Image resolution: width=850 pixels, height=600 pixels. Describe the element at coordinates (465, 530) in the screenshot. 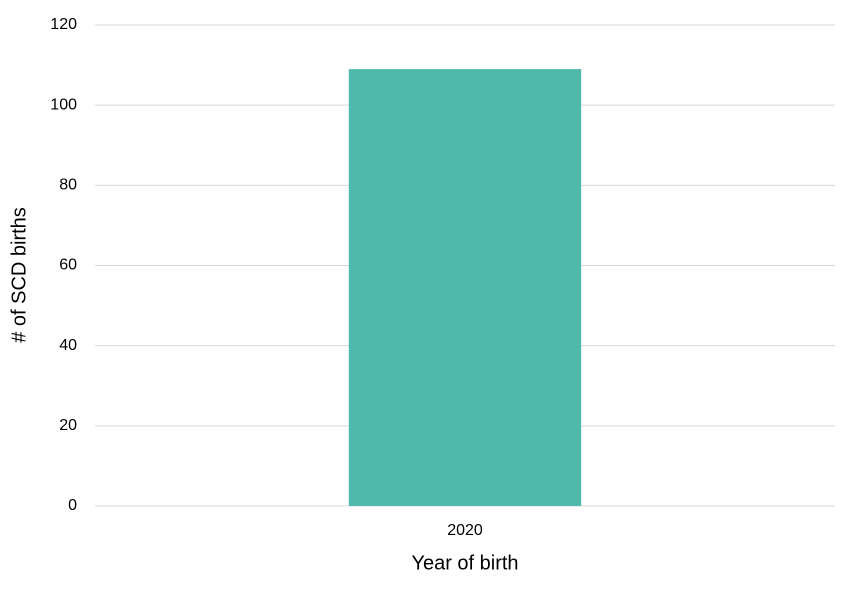

I see `x-tick-label: 2020` at that location.